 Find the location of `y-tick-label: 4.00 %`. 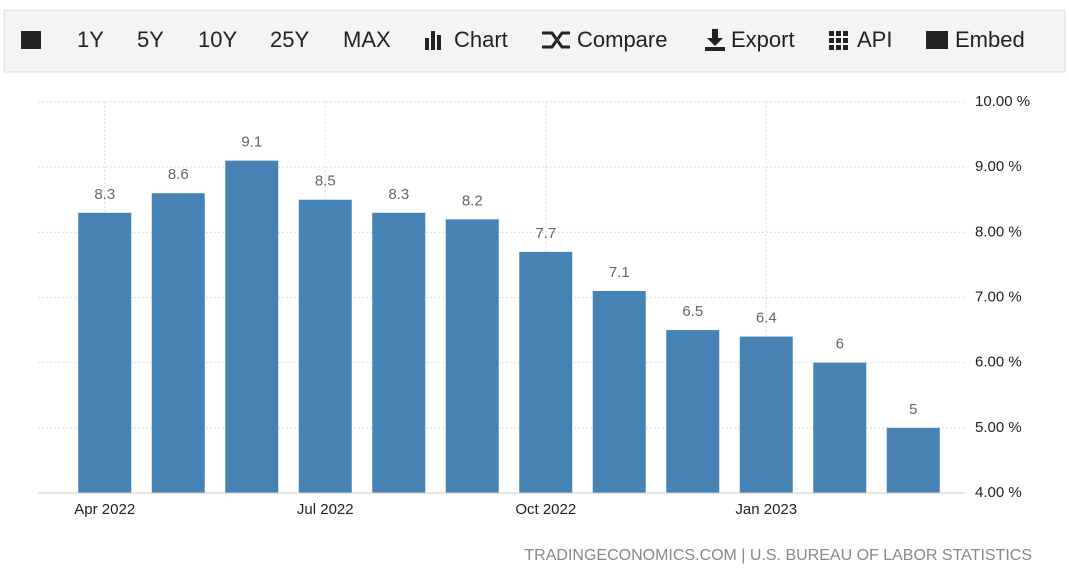

y-tick-label: 4.00 % is located at coordinates (998, 492).